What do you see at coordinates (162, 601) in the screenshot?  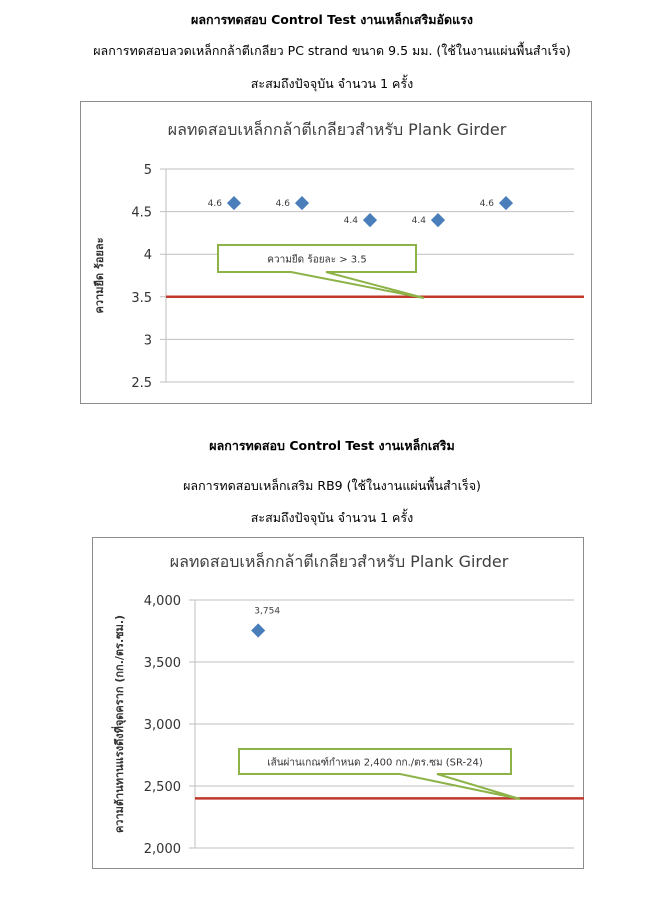 I see `y-tick-label: 4,000` at bounding box center [162, 601].